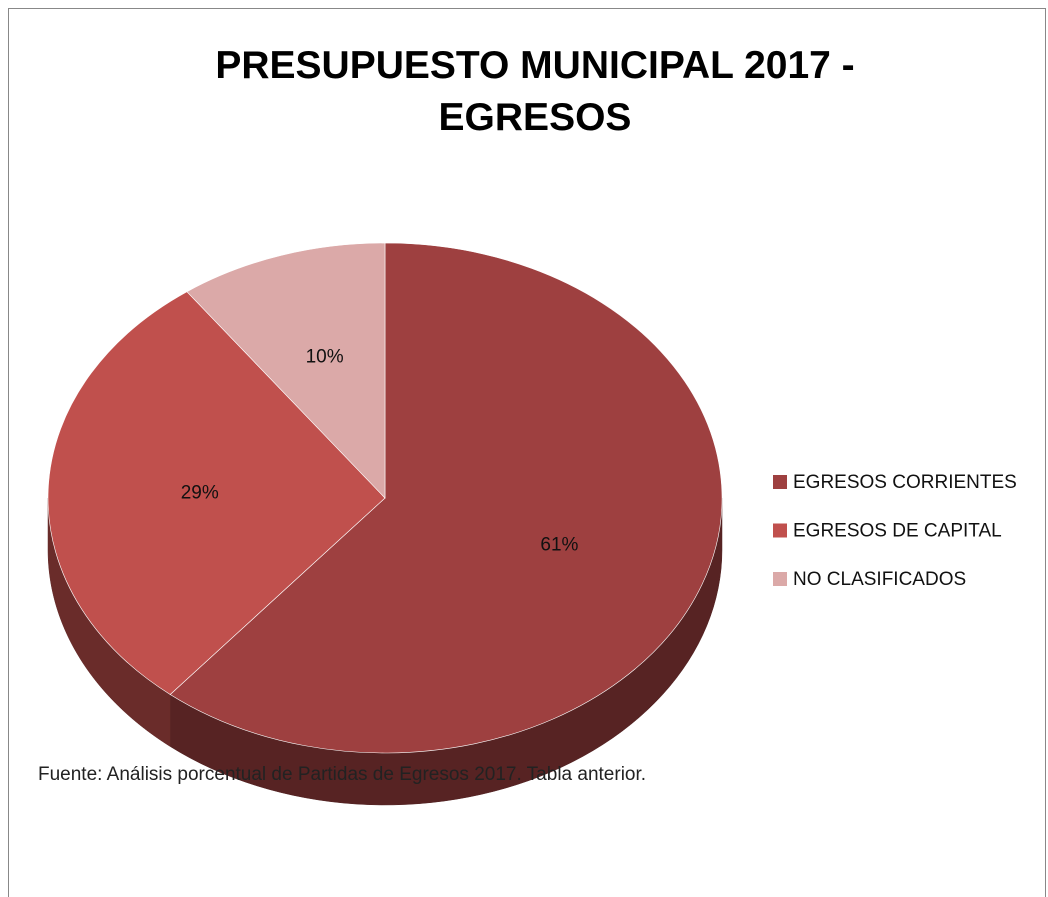  What do you see at coordinates (897, 531) in the screenshot?
I see `legend-label: EGRESOS DE CAPITAL` at bounding box center [897, 531].